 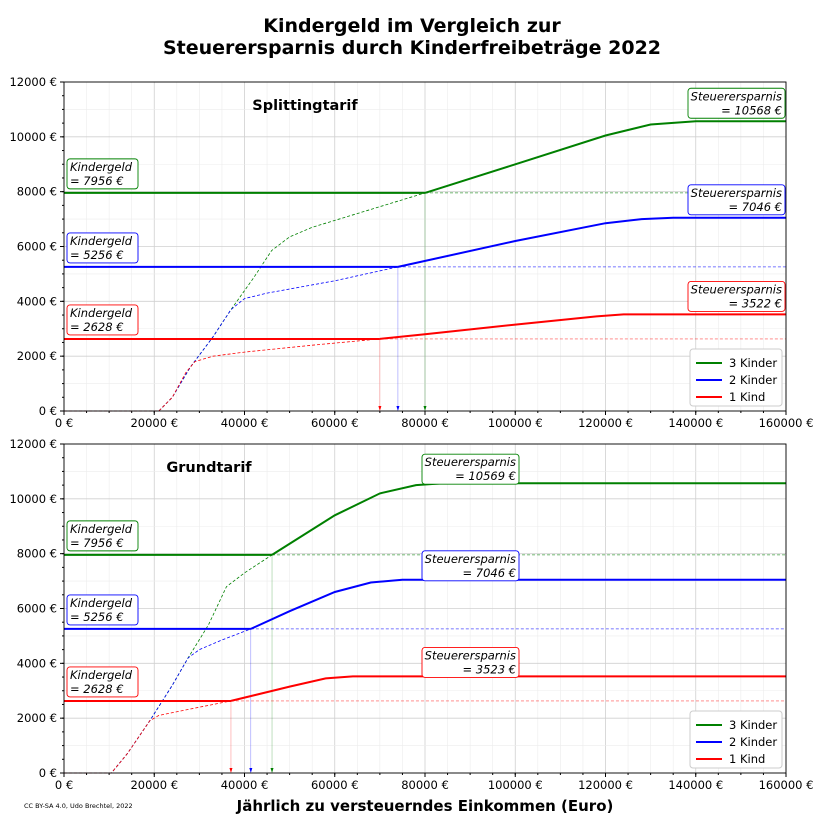 I want to click on panel-title: Splittingtarif, so click(x=305, y=106).